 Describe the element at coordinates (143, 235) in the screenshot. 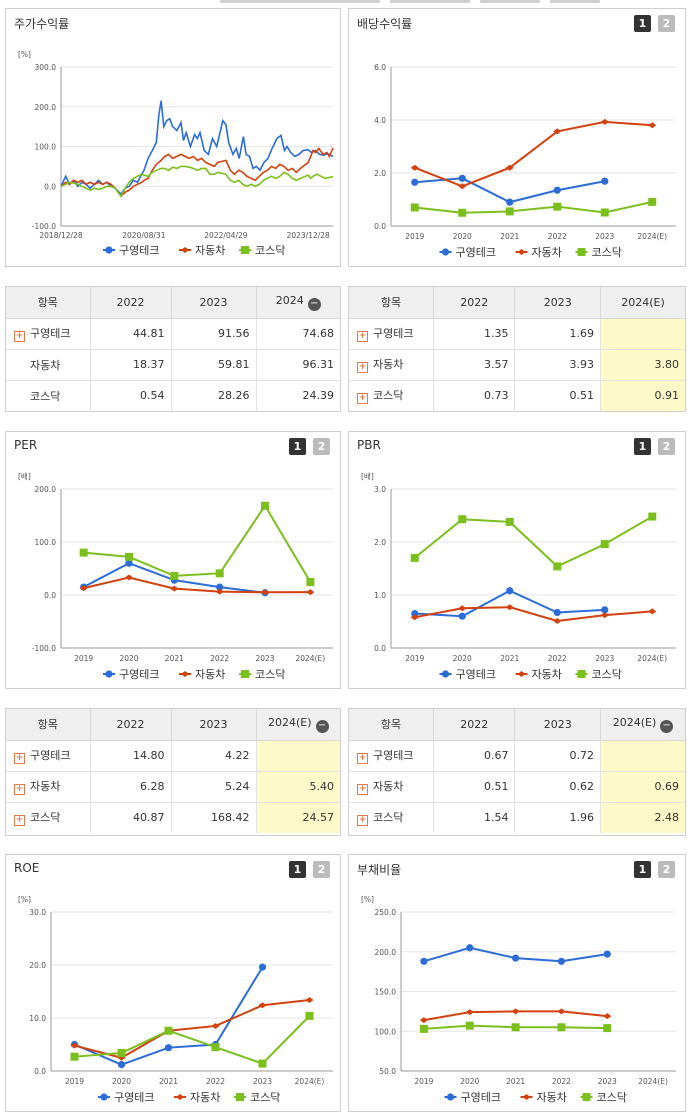

I see `x-tick-label: 2020/08/31` at that location.